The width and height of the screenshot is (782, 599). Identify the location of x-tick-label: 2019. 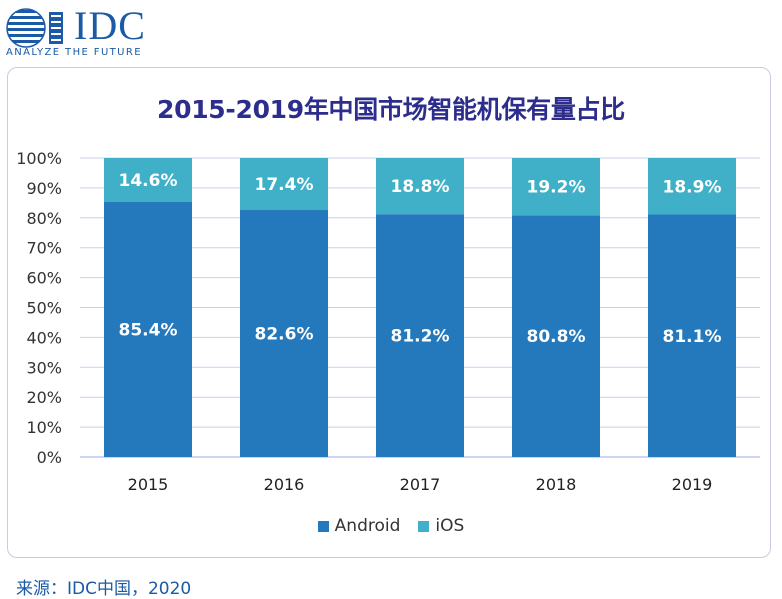
(692, 484).